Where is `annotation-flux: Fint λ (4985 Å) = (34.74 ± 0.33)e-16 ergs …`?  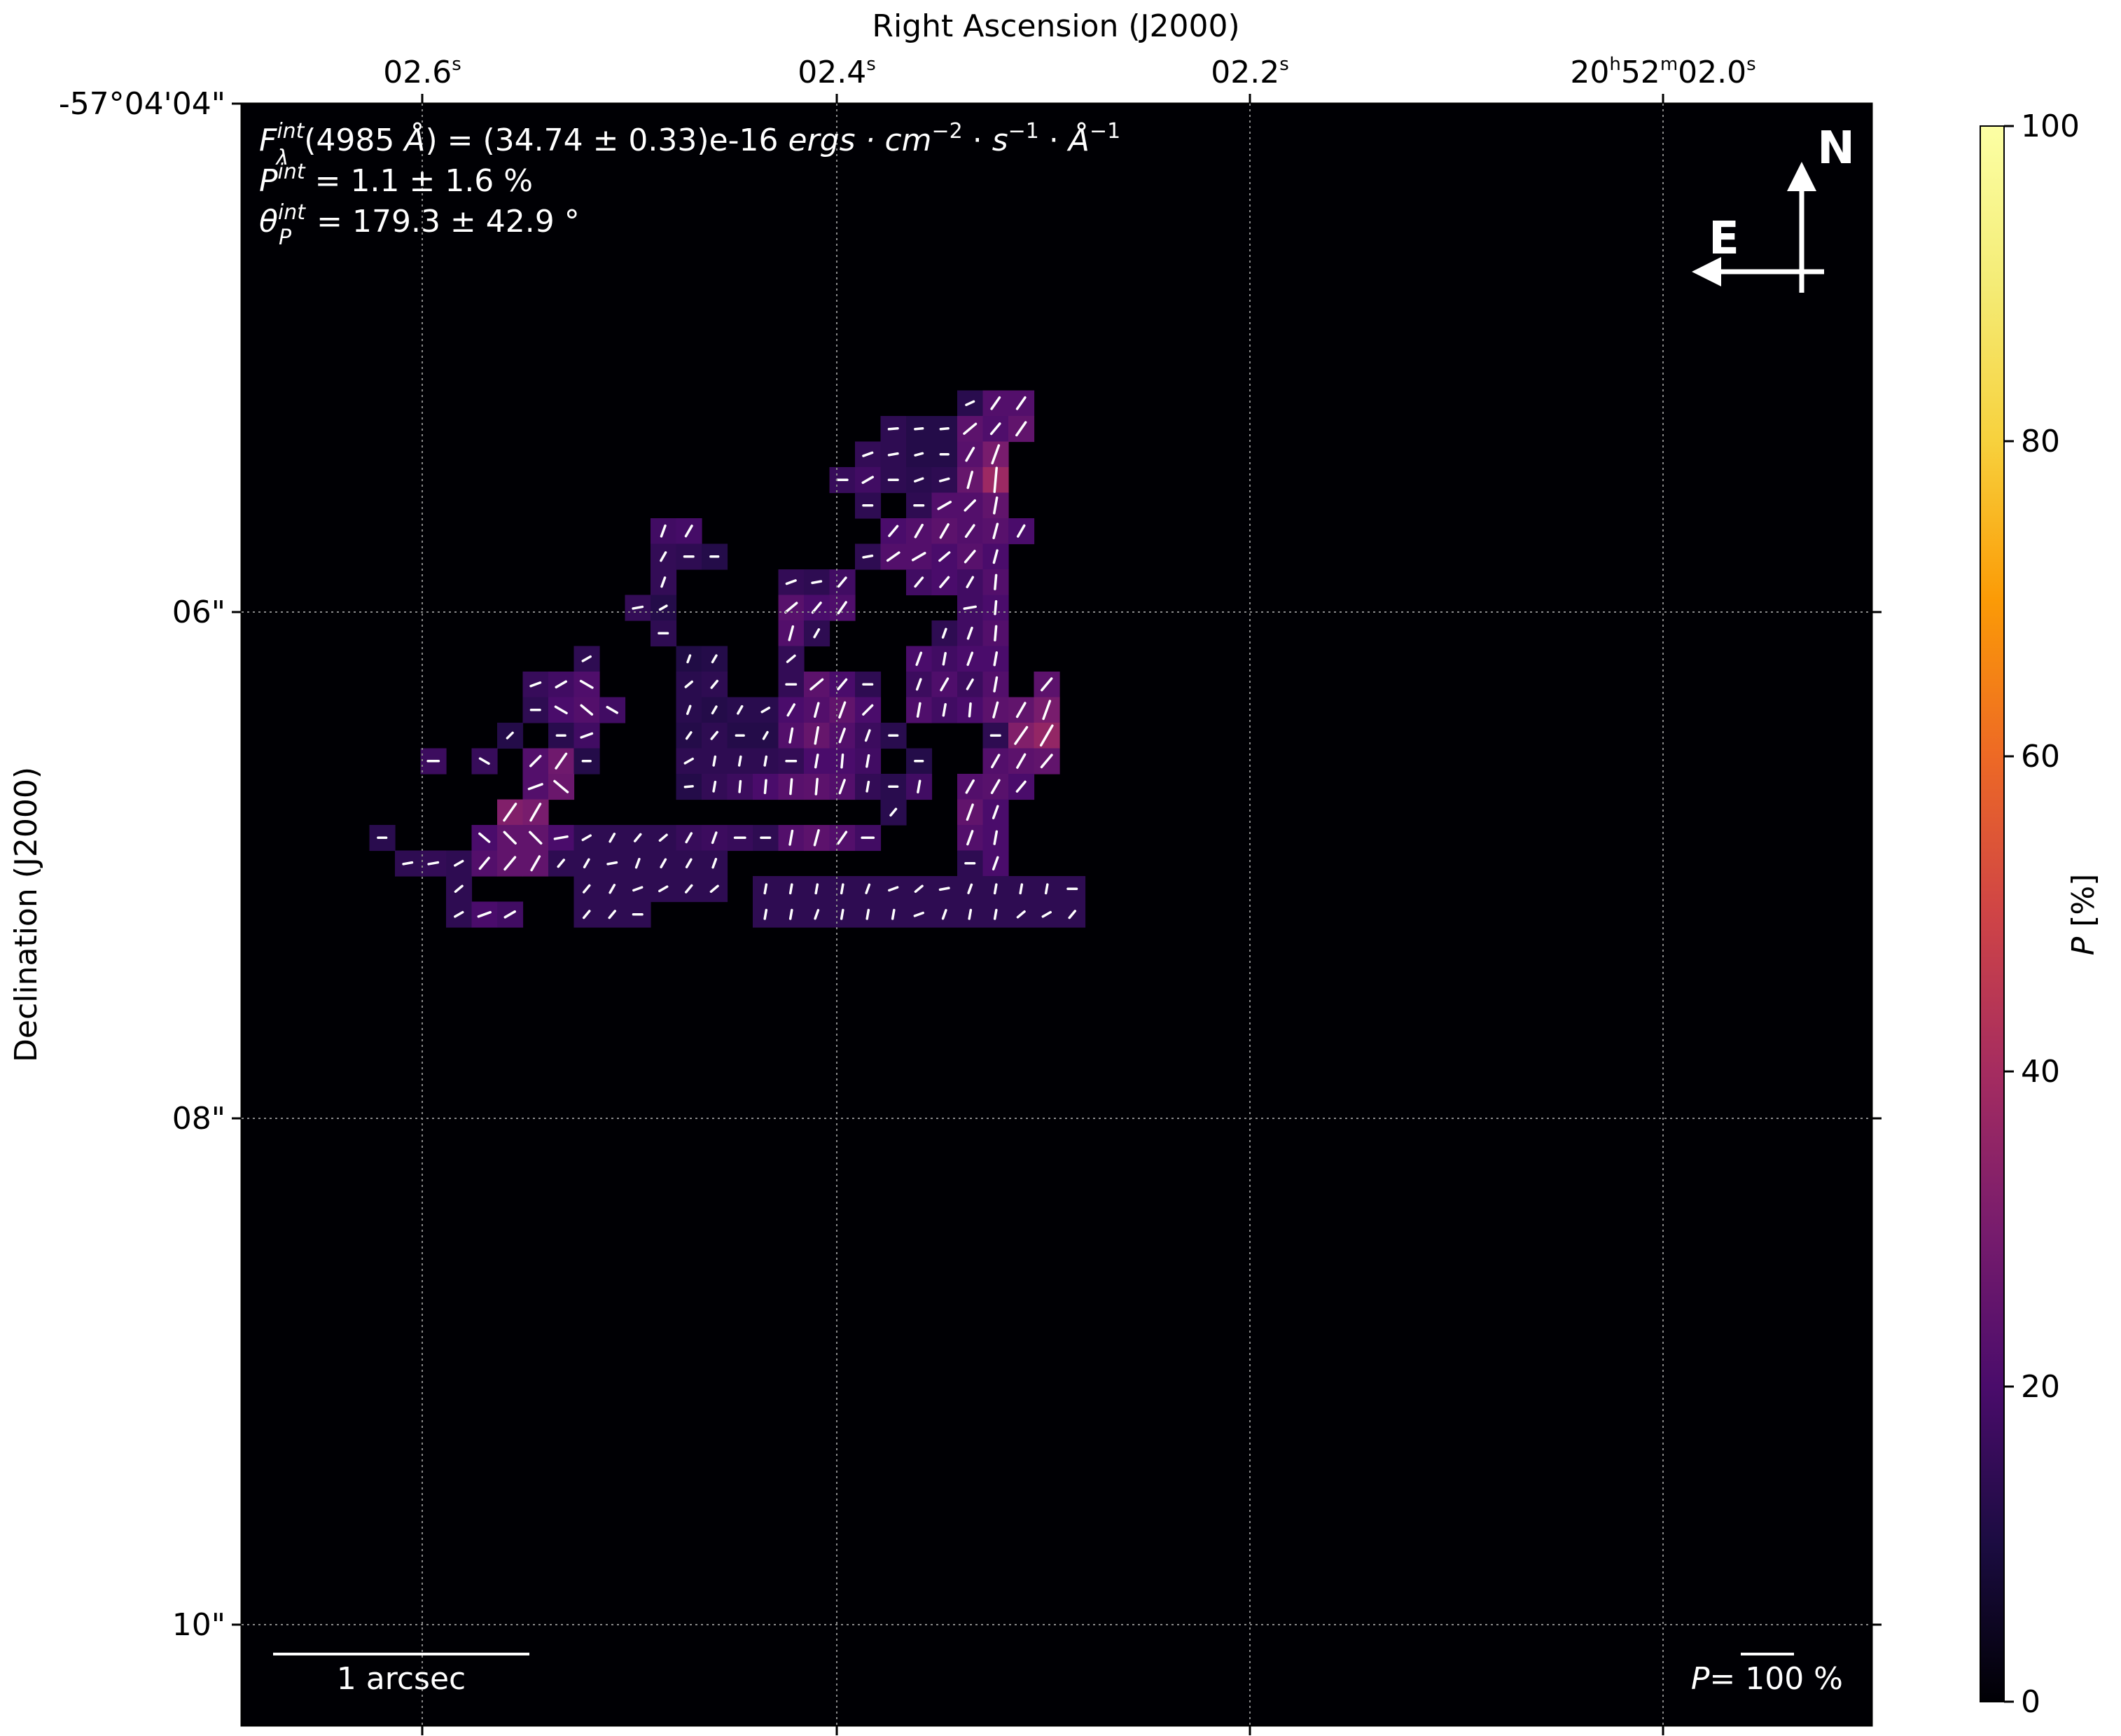
annotation-flux: Fint λ (4985 Å) = (34.74 ± 0.33)e-16 ergs … is located at coordinates (689, 144).